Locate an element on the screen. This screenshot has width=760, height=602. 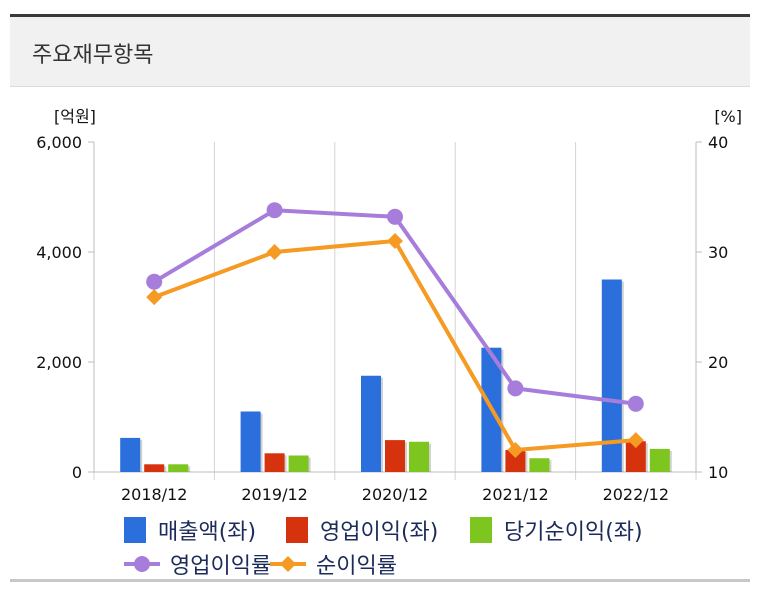
left-tick-label: 4,000 is located at coordinates (59, 252).